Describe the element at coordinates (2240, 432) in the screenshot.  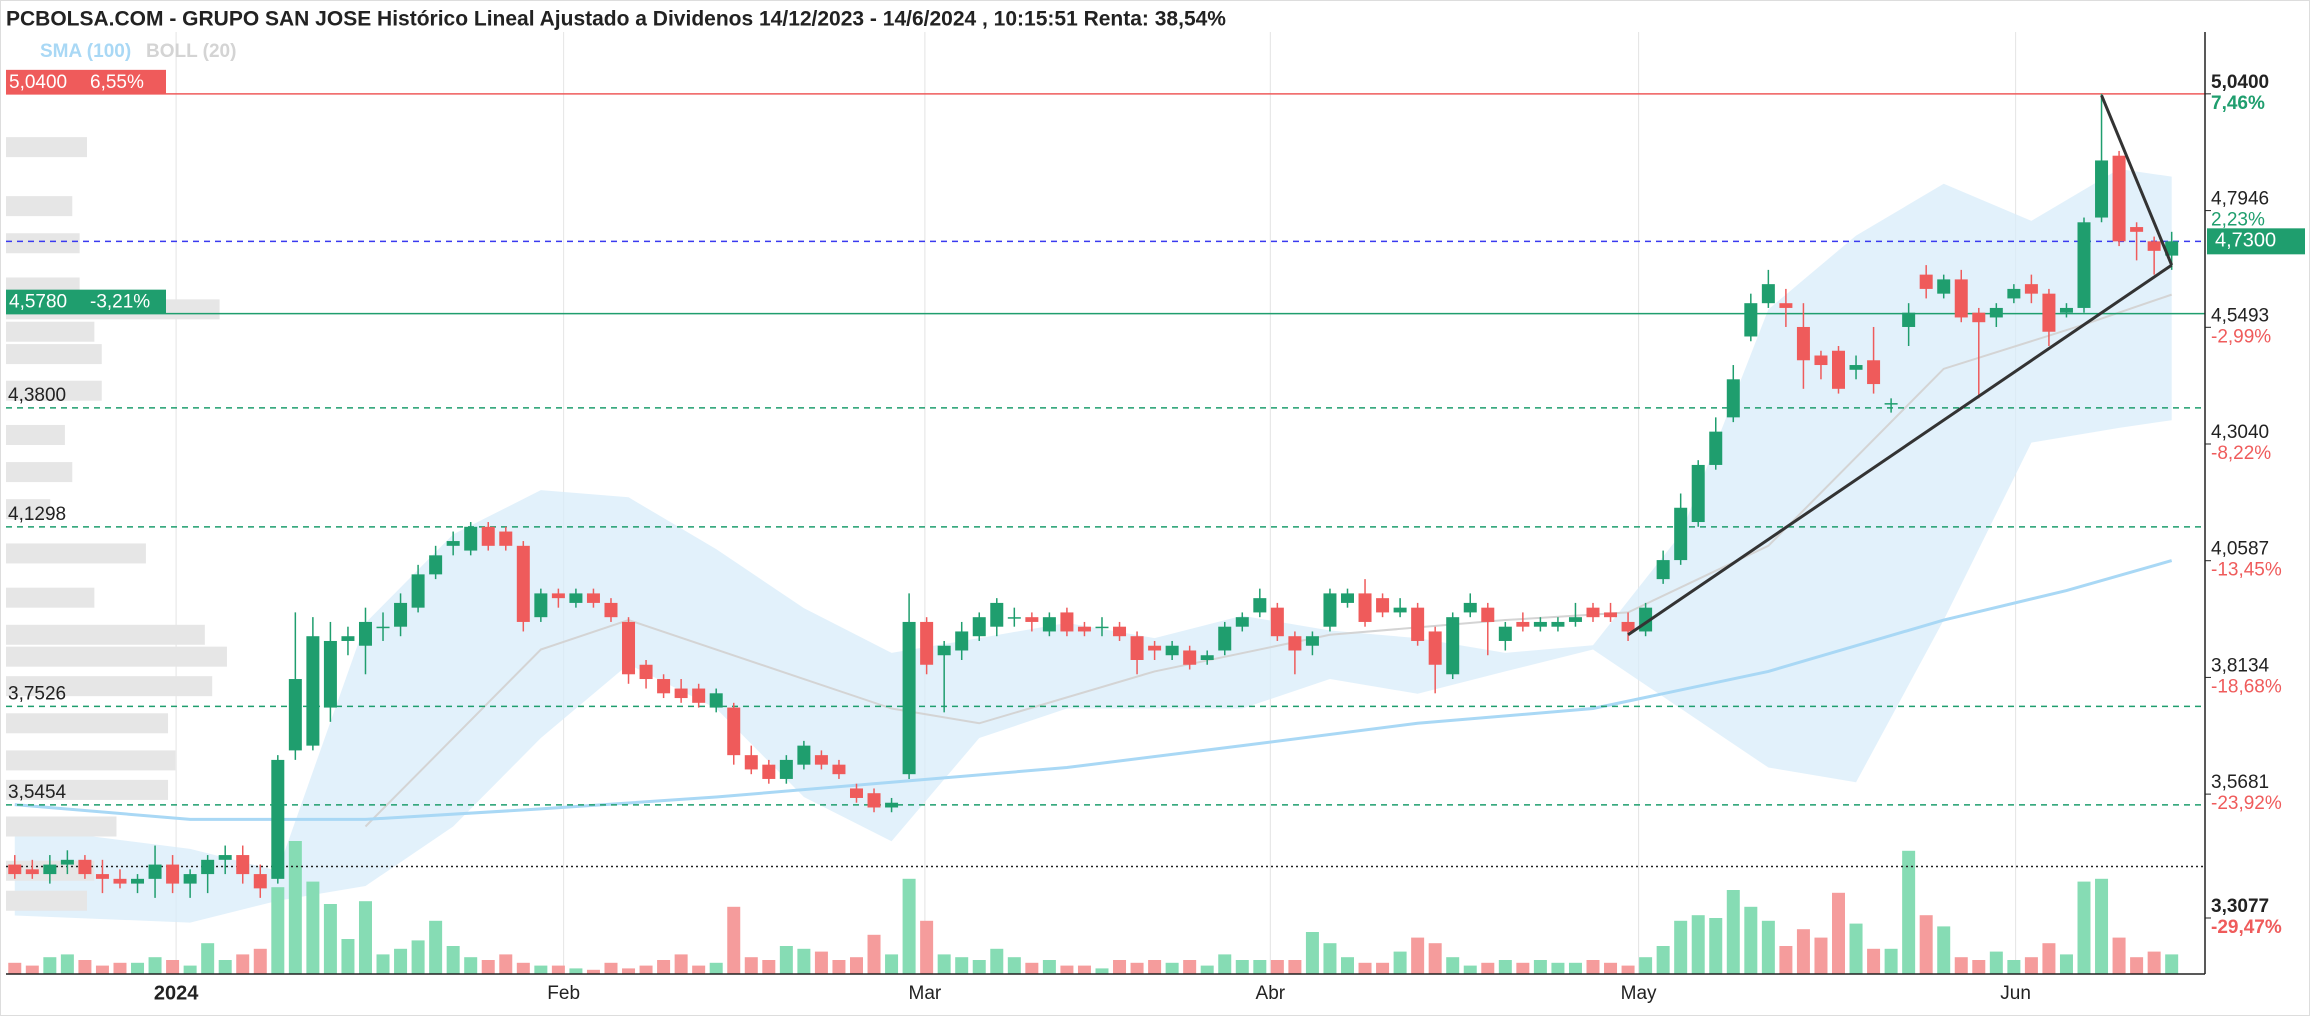
I see `y-tick-label: 4,3040` at that location.